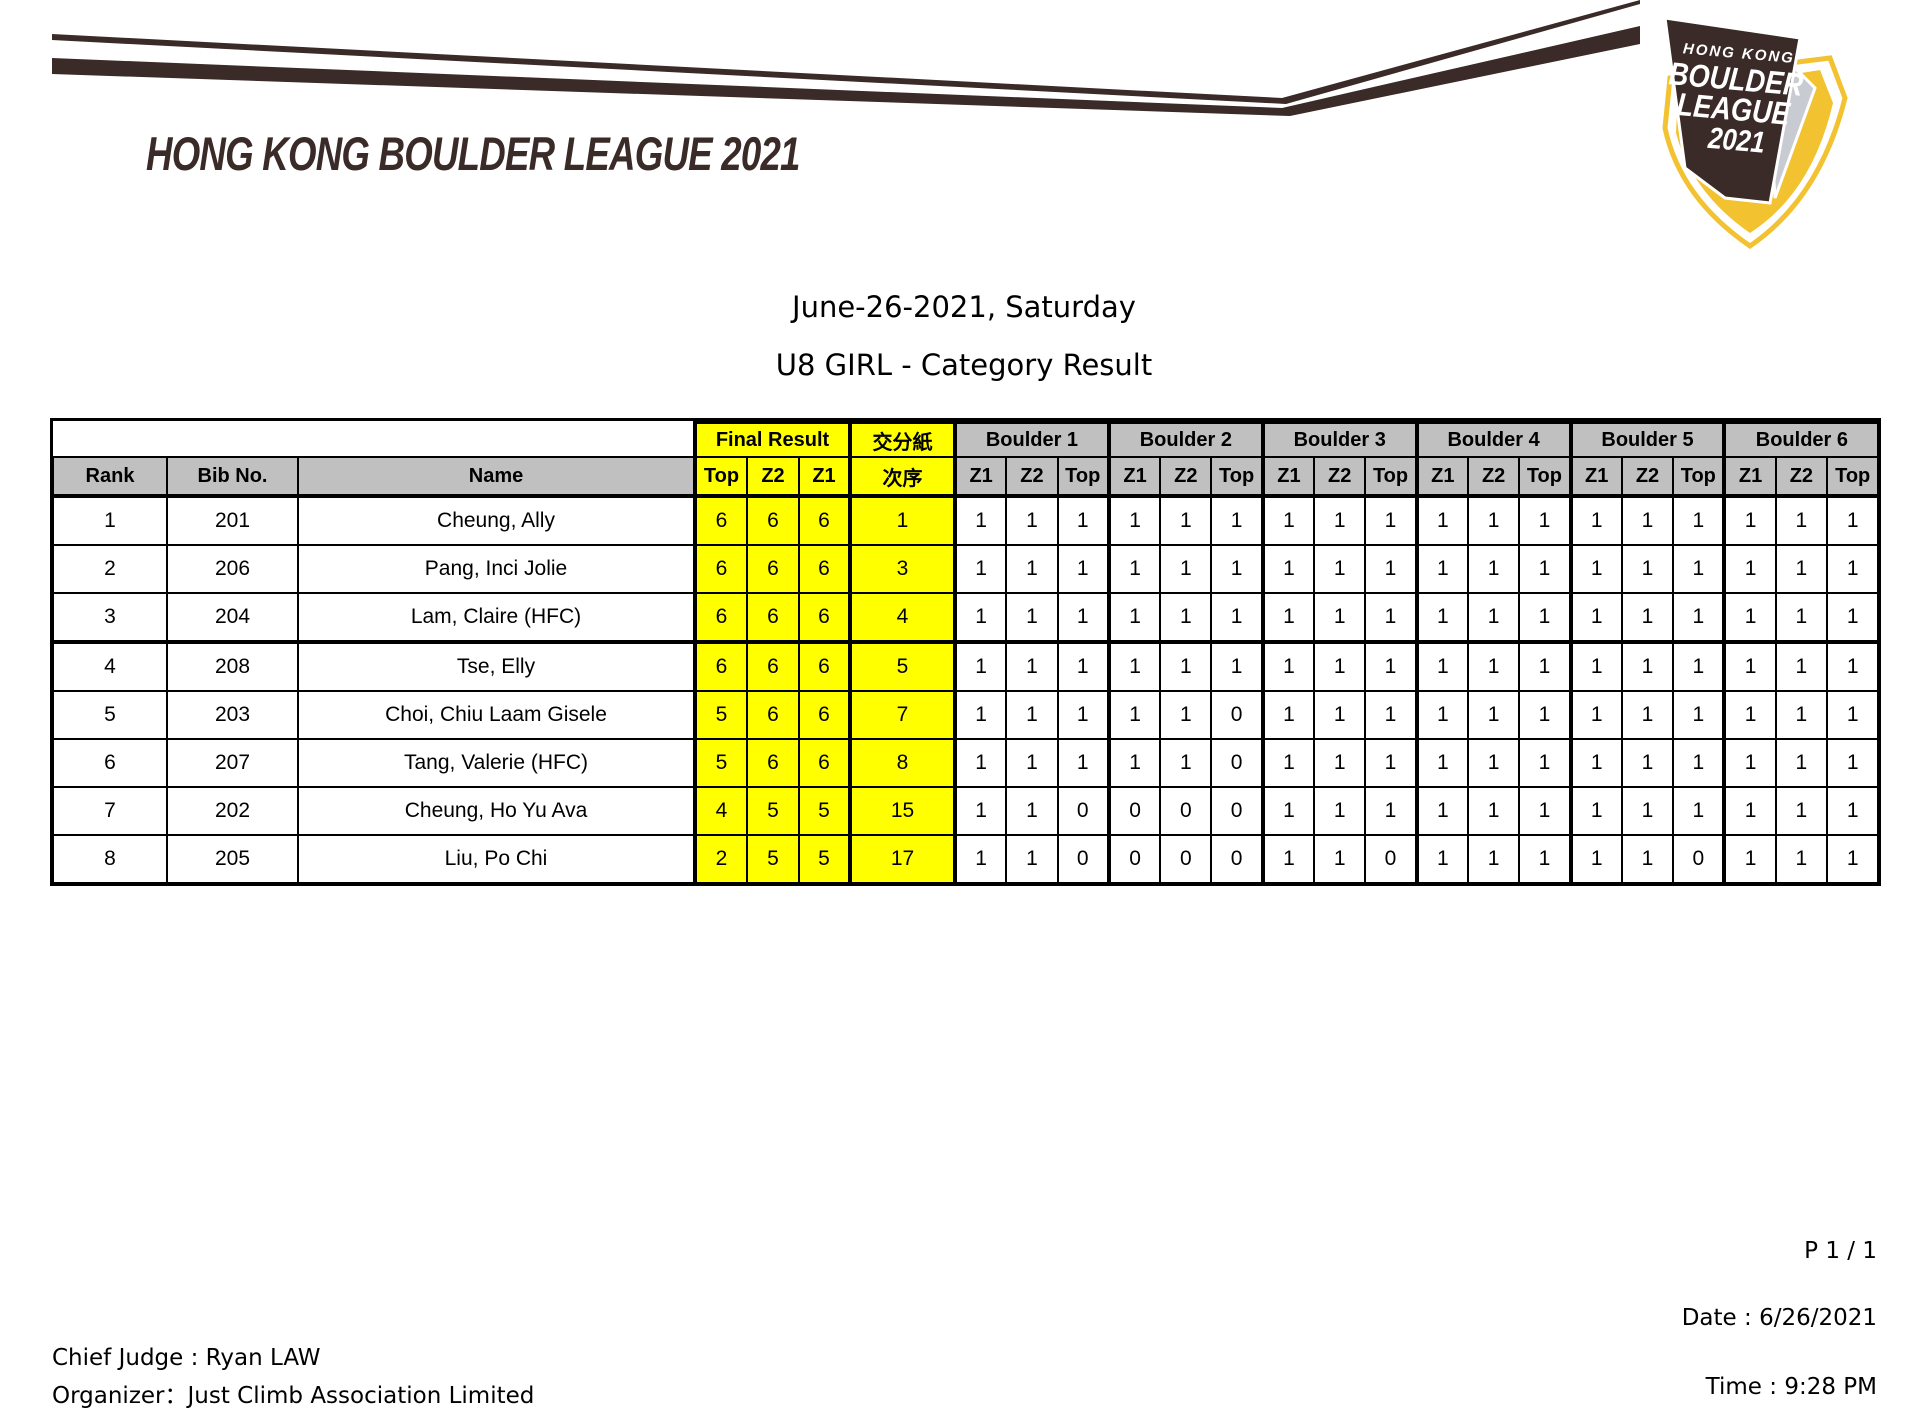 This screenshot has width=1920, height=1410. I want to click on bib-cell: 203, so click(232, 715).